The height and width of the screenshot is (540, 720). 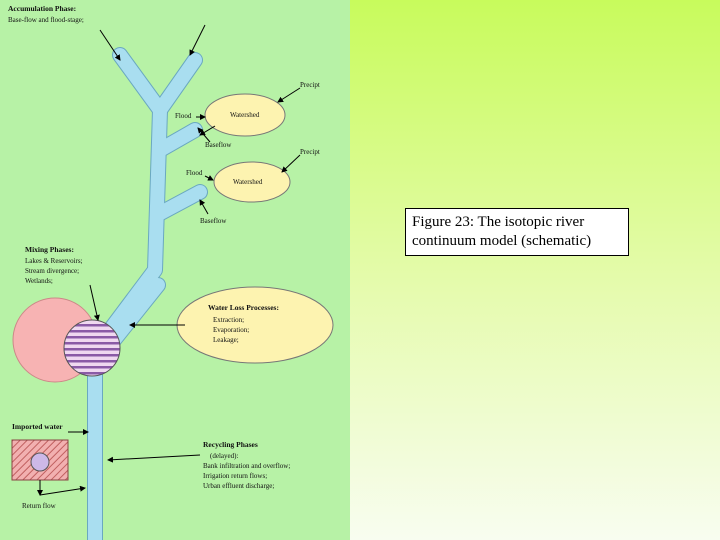 I want to click on label: Imported water, so click(x=37, y=426).